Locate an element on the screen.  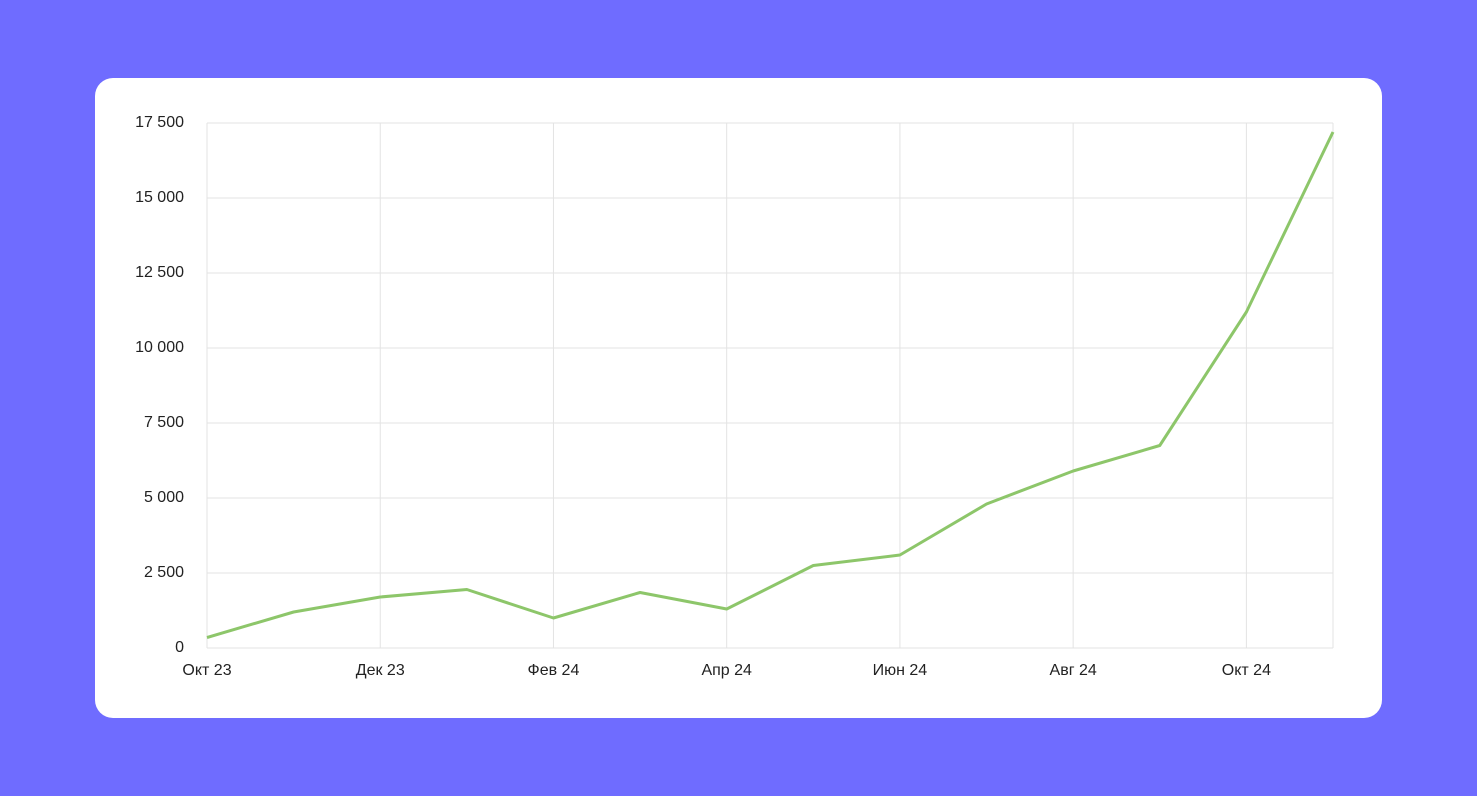
x-tick-label: Окт 23 is located at coordinates (206, 670).